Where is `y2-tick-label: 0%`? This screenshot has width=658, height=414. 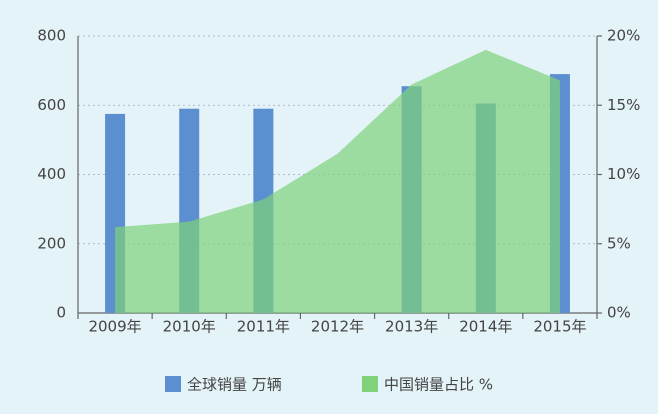
y2-tick-label: 0% is located at coordinates (619, 313).